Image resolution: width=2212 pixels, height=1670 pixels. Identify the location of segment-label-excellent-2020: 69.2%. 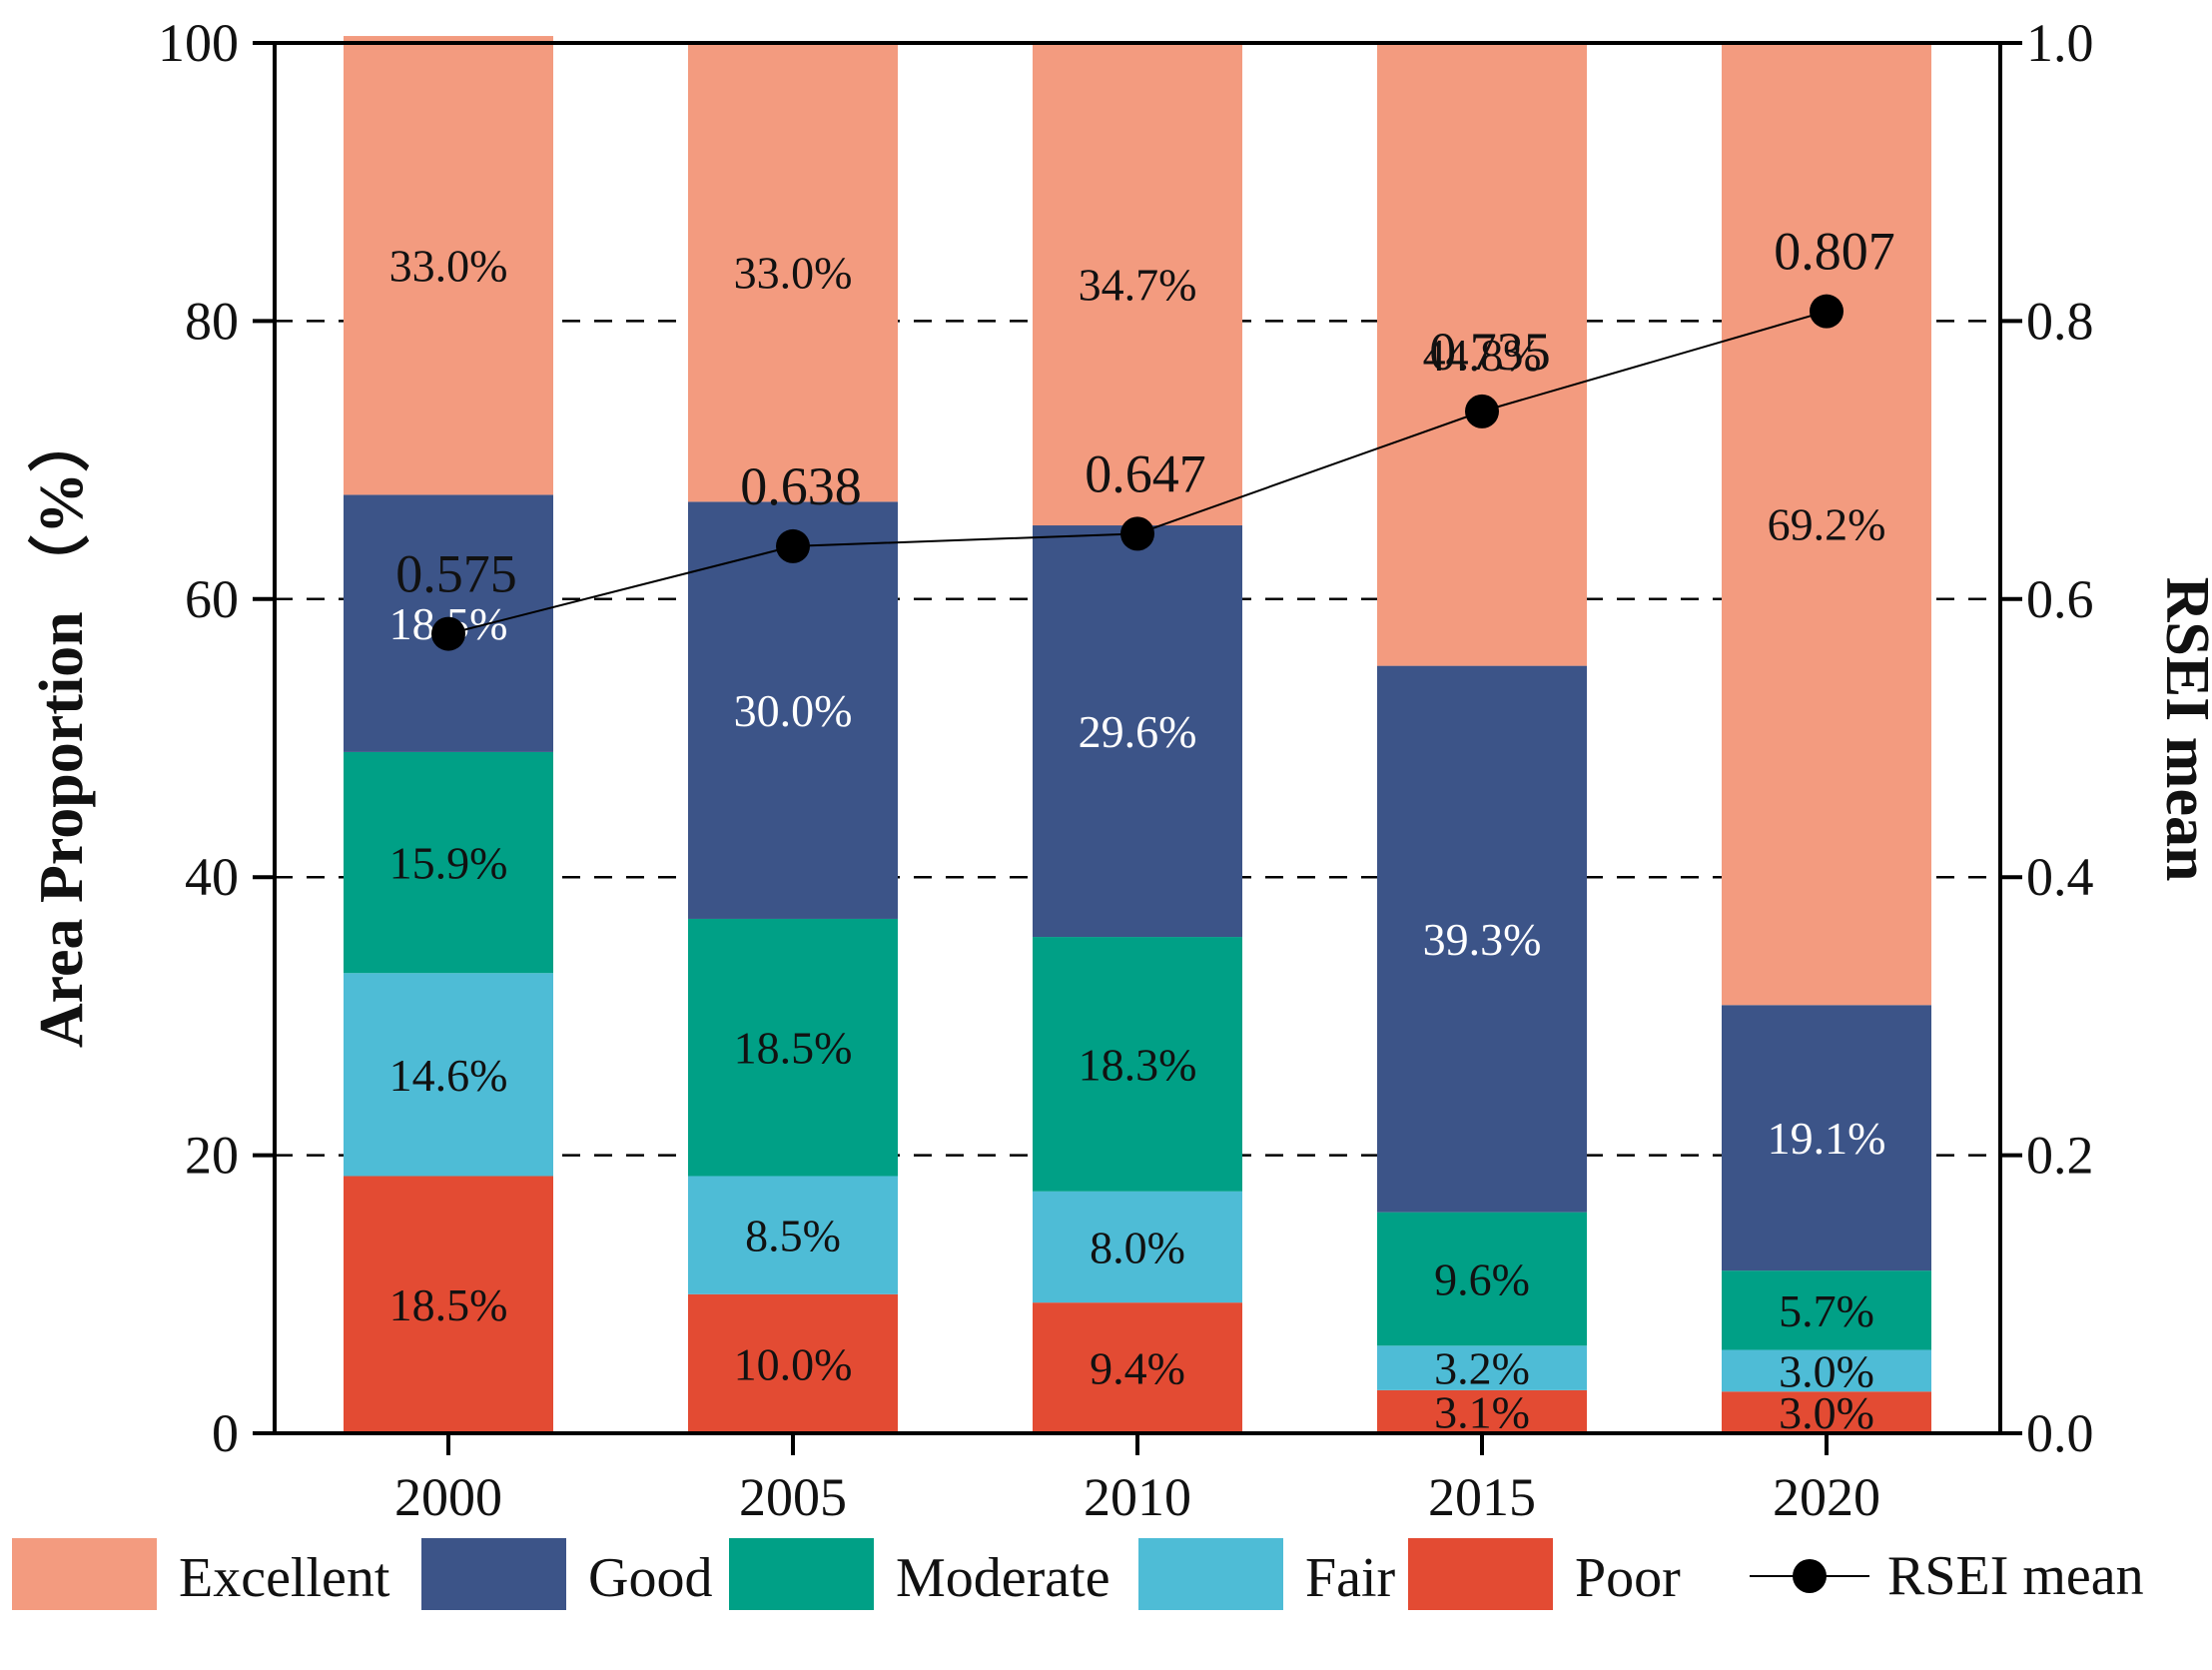
(1827, 524).